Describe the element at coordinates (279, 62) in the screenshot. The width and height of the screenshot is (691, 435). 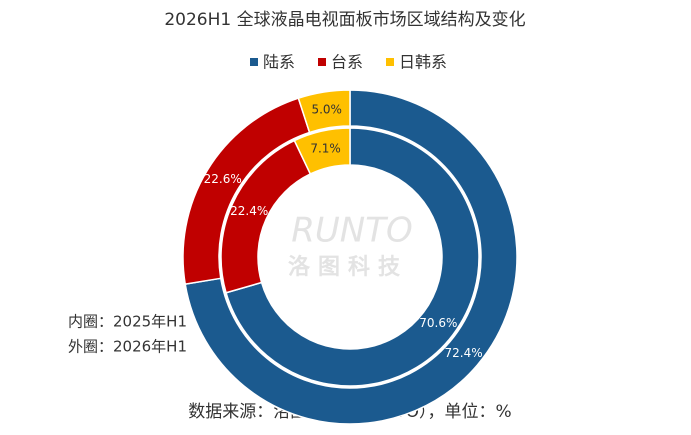
I see `legend-label: 陆系` at that location.